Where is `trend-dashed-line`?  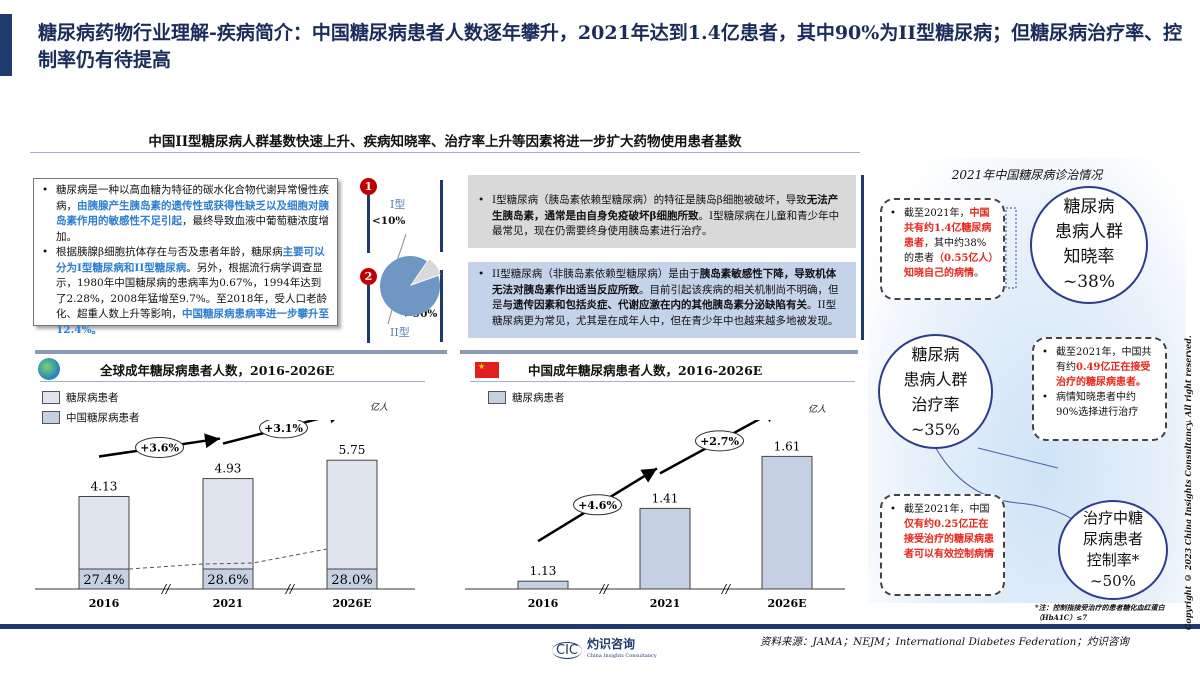
trend-dashed-line is located at coordinates (228, 559).